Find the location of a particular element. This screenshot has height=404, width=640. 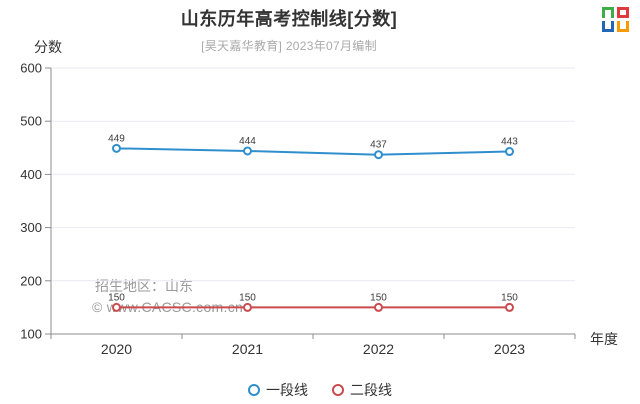

legend: 一段线 二段线 is located at coordinates (320, 390).